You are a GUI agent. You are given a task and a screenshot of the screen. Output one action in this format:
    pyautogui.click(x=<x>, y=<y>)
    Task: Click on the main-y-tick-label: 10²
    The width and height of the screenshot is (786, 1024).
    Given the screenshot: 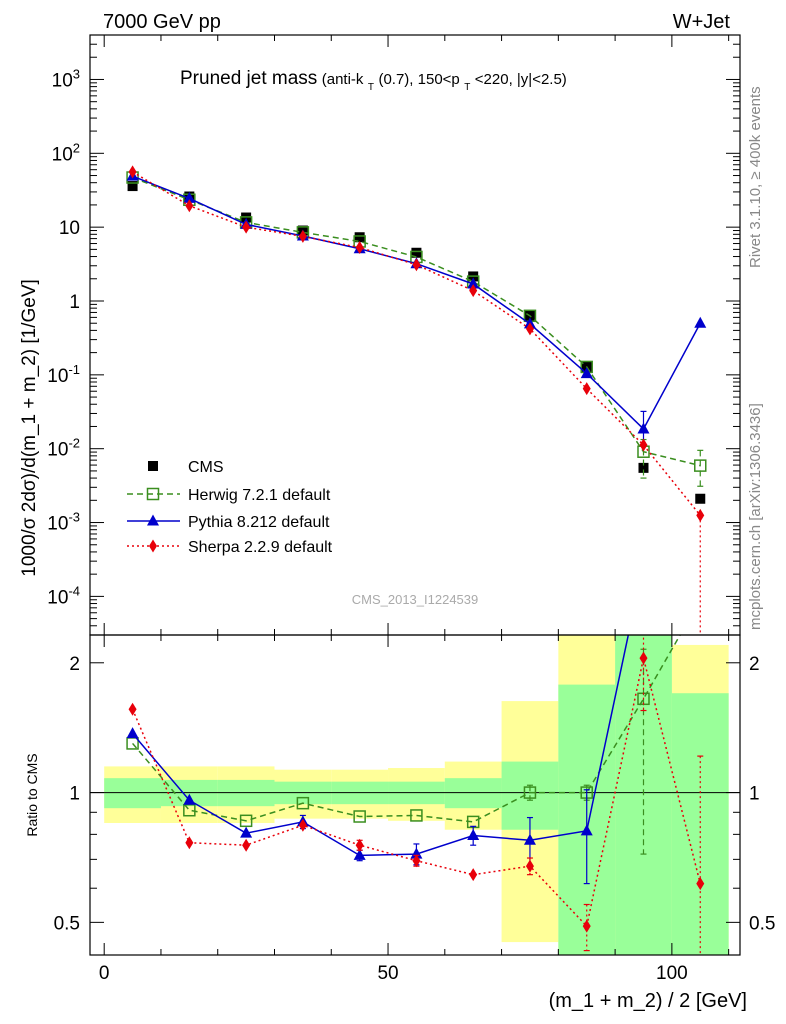 What is the action you would take?
    pyautogui.click(x=66, y=152)
    